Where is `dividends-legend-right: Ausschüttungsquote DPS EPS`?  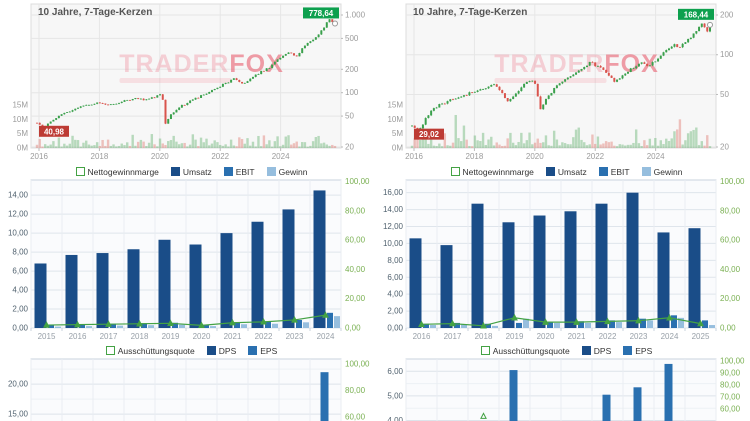
dividends-legend-right: Ausschüttungsquote DPS EPS is located at coordinates (562, 350).